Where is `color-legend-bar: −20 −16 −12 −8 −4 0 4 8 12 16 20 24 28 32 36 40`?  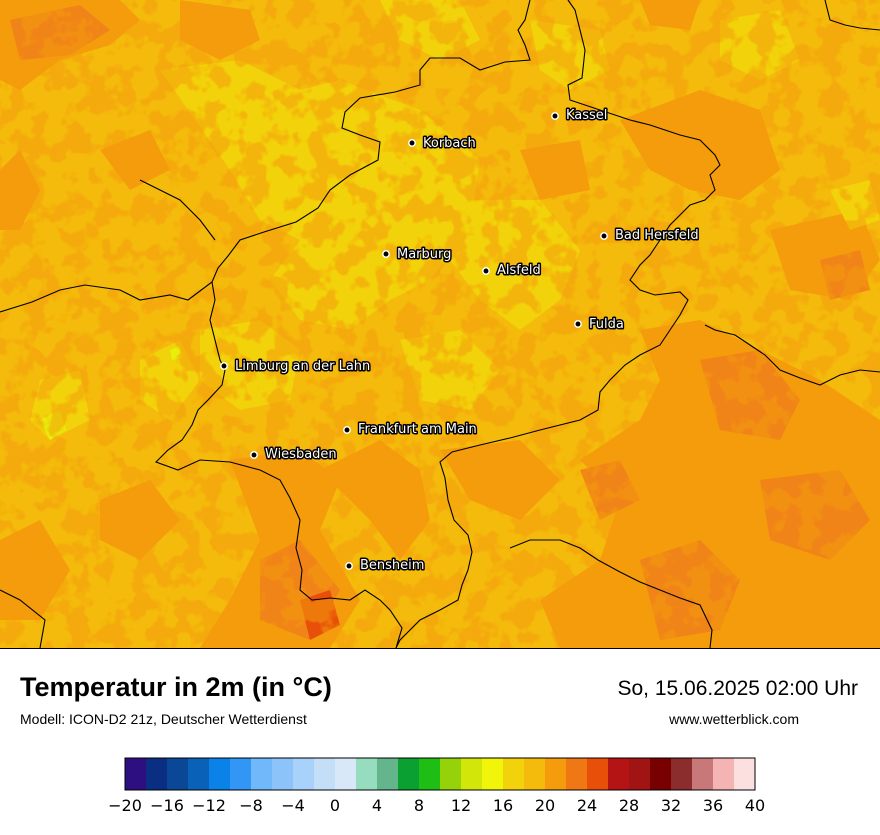
color-legend-bar: −20 −16 −12 −8 −4 0 4 8 12 16 20 24 28 32 36 40 is located at coordinates (436, 786).